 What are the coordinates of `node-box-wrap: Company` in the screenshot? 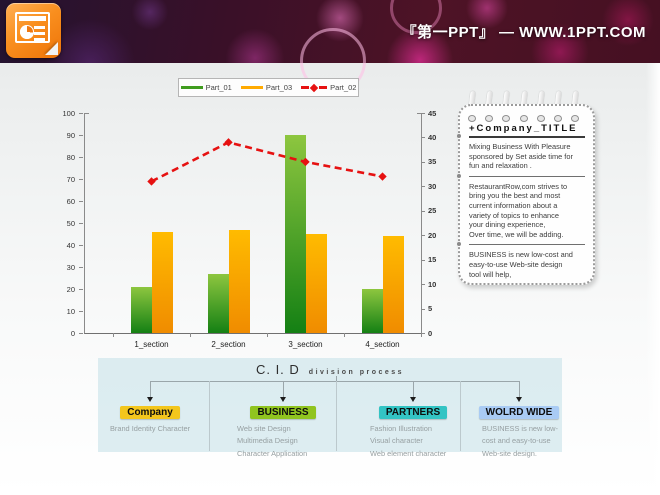 It's located at (150, 411).